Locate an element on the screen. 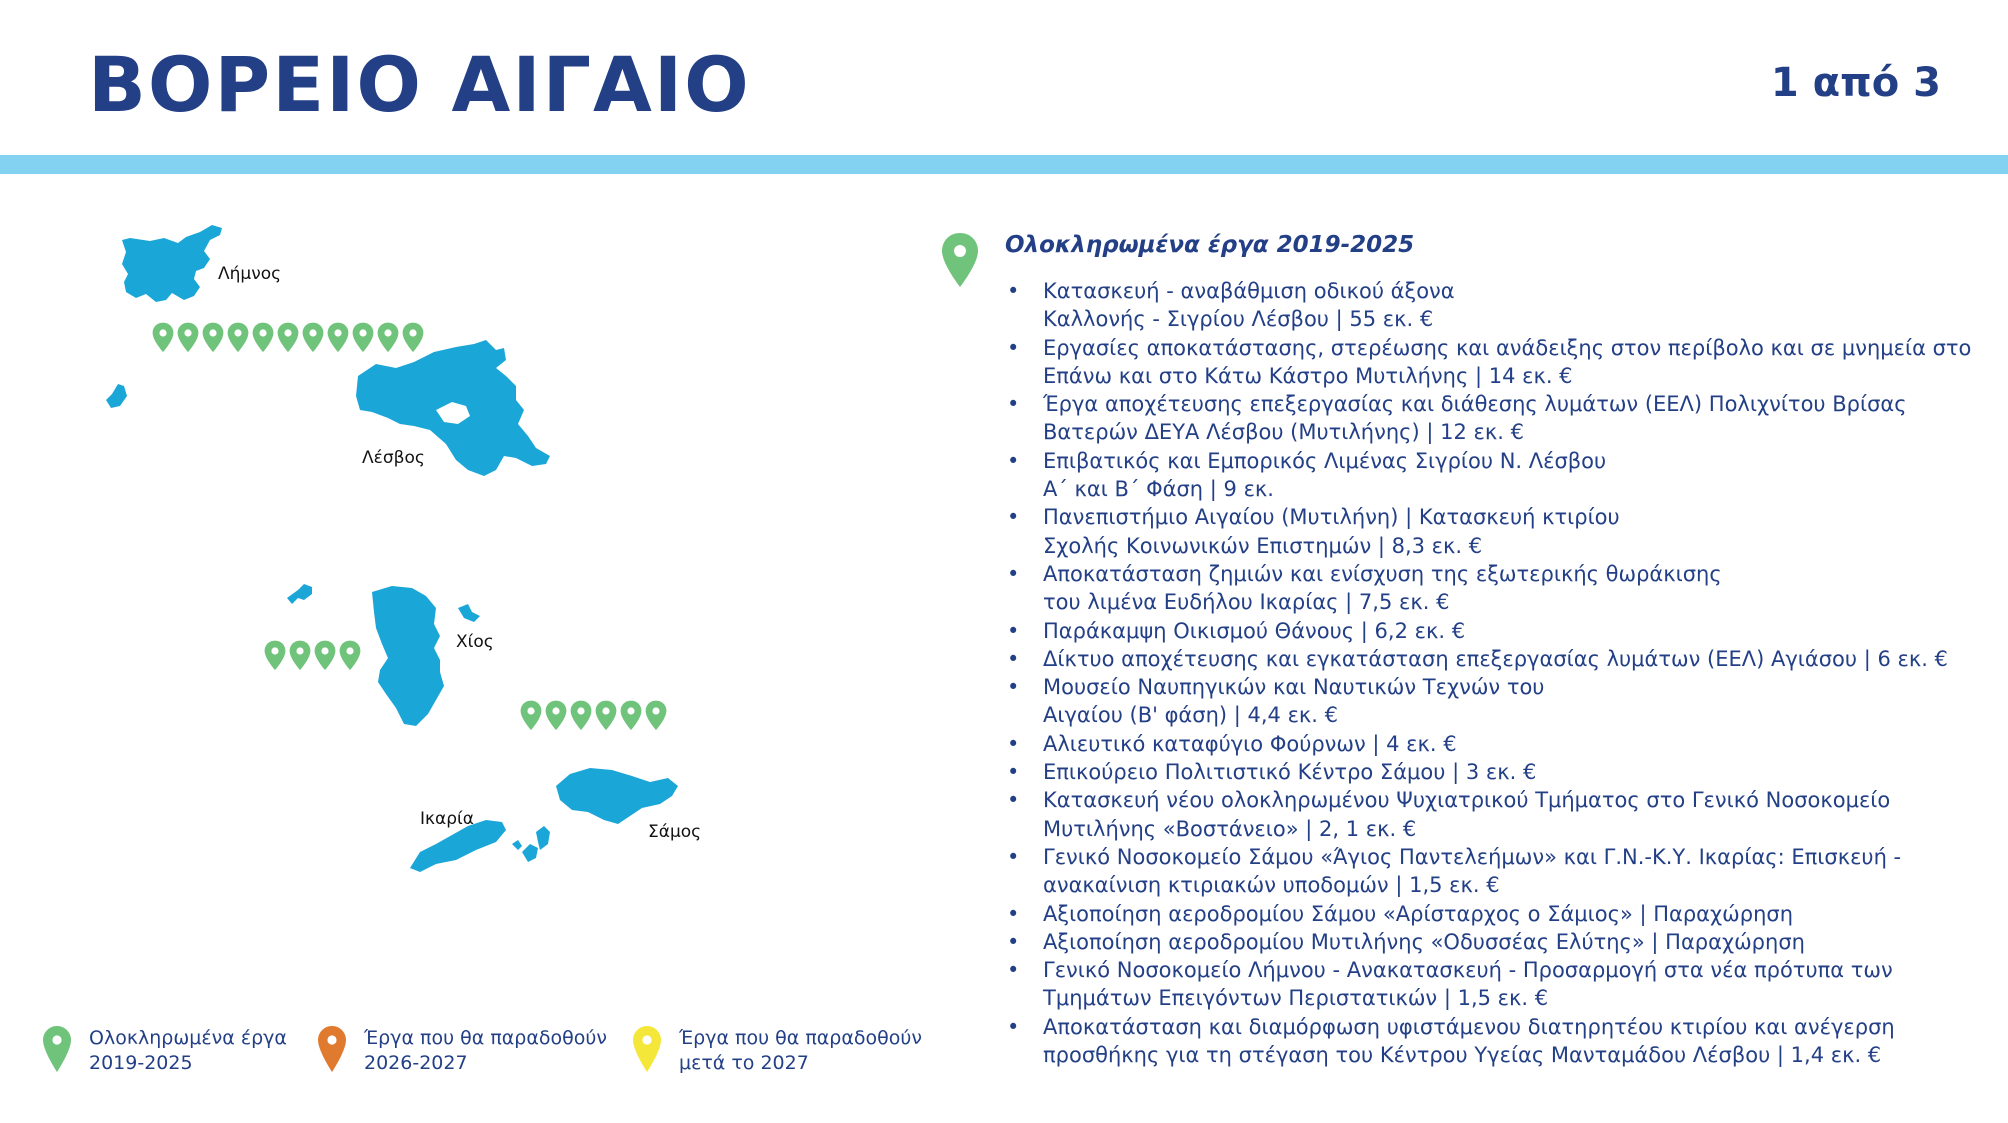 The height and width of the screenshot is (1123, 2008). project-item: Παράκαμψη Οικισμού Θάνους | 6,2 εκ. € is located at coordinates (1495, 631).